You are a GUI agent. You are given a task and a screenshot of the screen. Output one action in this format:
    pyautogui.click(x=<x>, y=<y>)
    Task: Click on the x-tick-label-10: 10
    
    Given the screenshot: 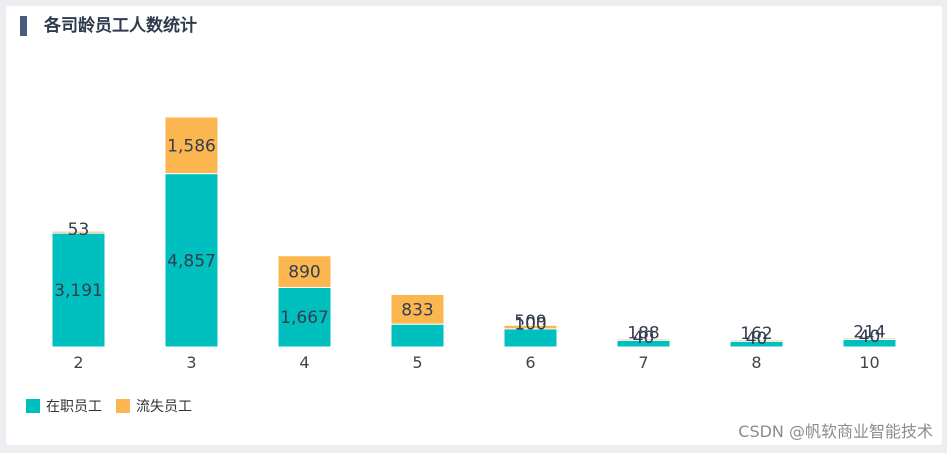 What is the action you would take?
    pyautogui.click(x=869, y=362)
    